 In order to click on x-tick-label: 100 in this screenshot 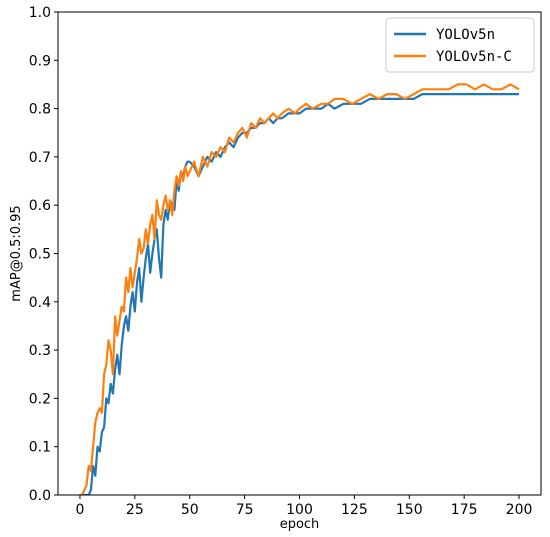, I will do `click(299, 510)`.